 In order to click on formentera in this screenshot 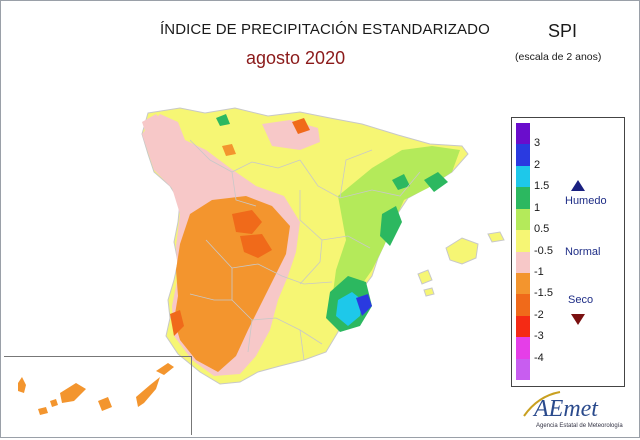, I will do `click(429, 292)`.